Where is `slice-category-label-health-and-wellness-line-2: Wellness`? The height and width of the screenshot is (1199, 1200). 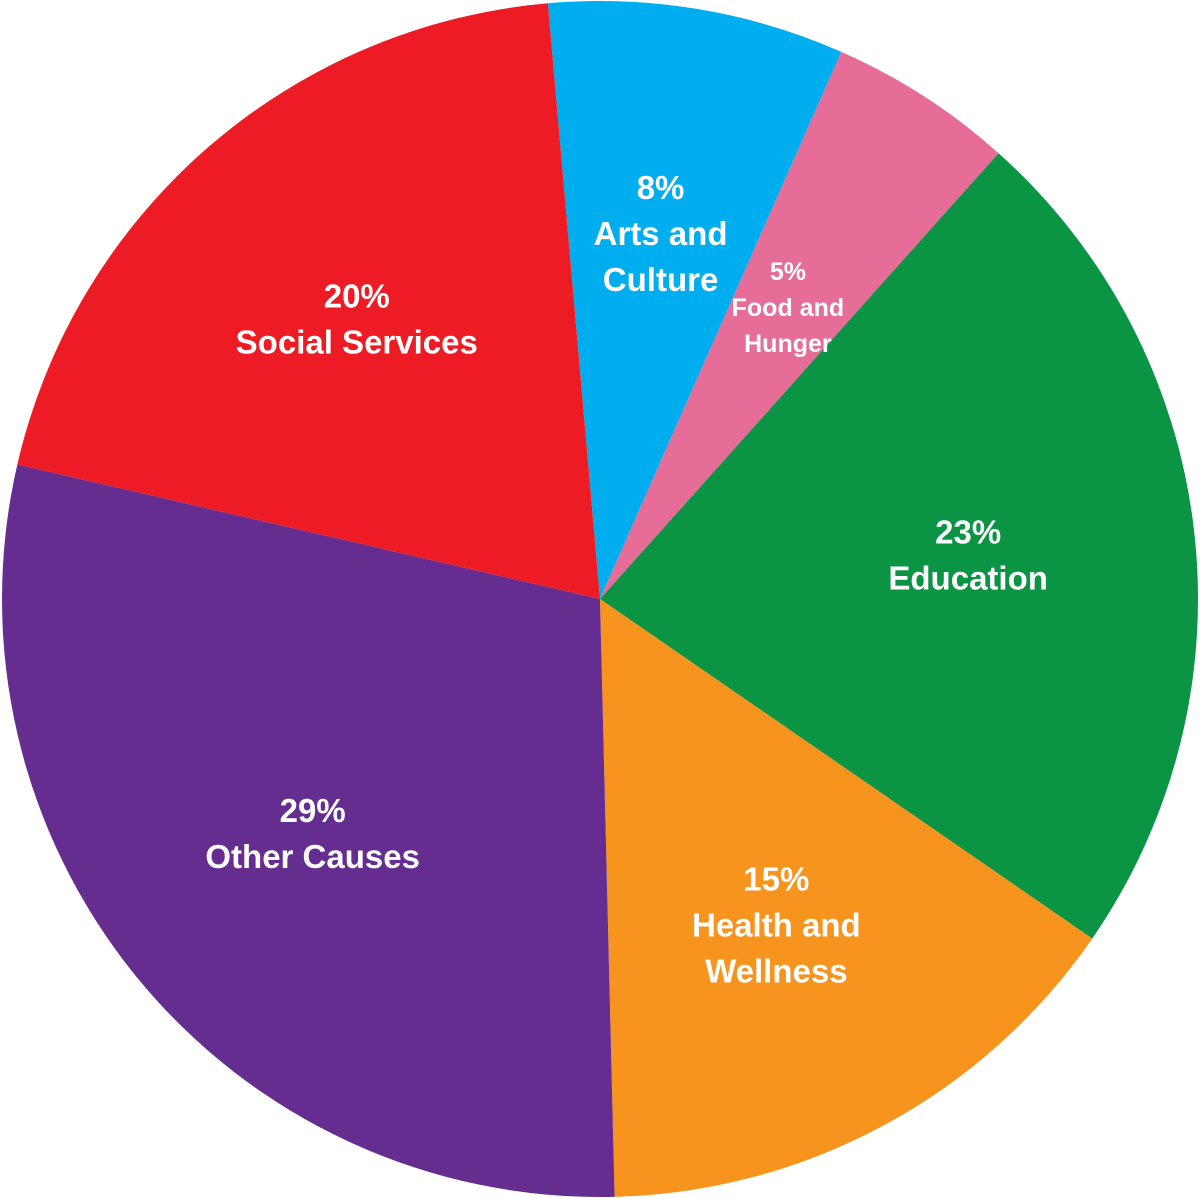
slice-category-label-health-and-wellness-line-2: Wellness is located at coordinates (776, 971).